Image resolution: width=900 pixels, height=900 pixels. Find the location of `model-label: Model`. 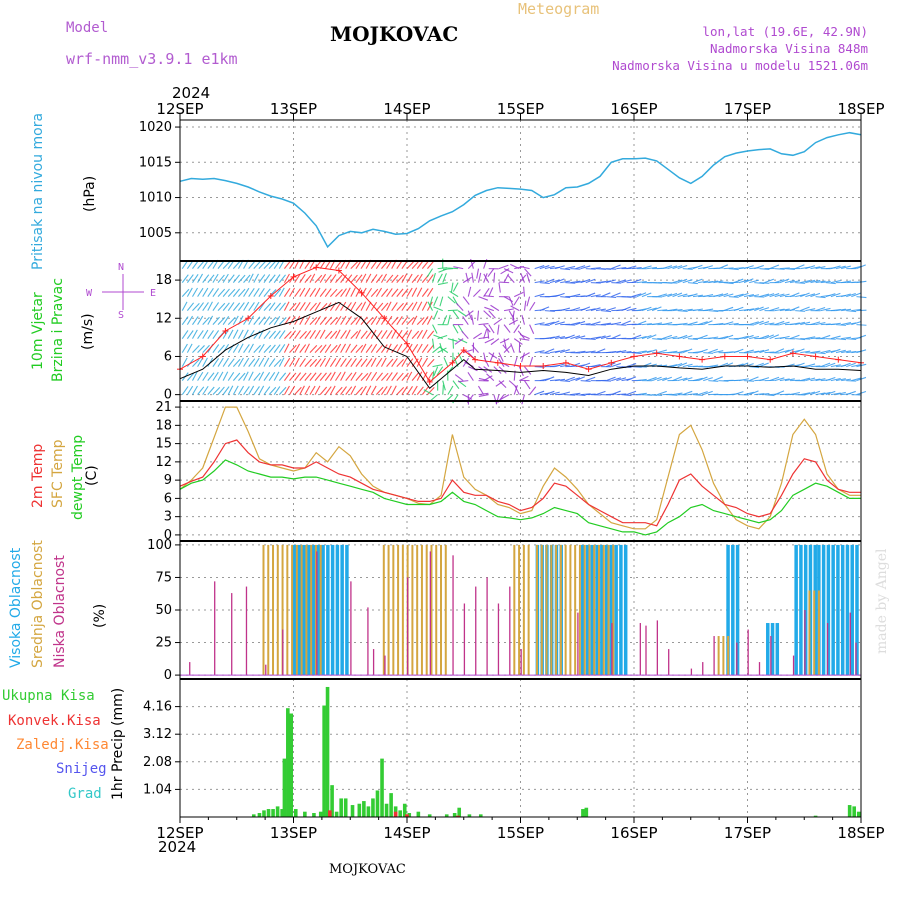

model-label: Model is located at coordinates (87, 28).